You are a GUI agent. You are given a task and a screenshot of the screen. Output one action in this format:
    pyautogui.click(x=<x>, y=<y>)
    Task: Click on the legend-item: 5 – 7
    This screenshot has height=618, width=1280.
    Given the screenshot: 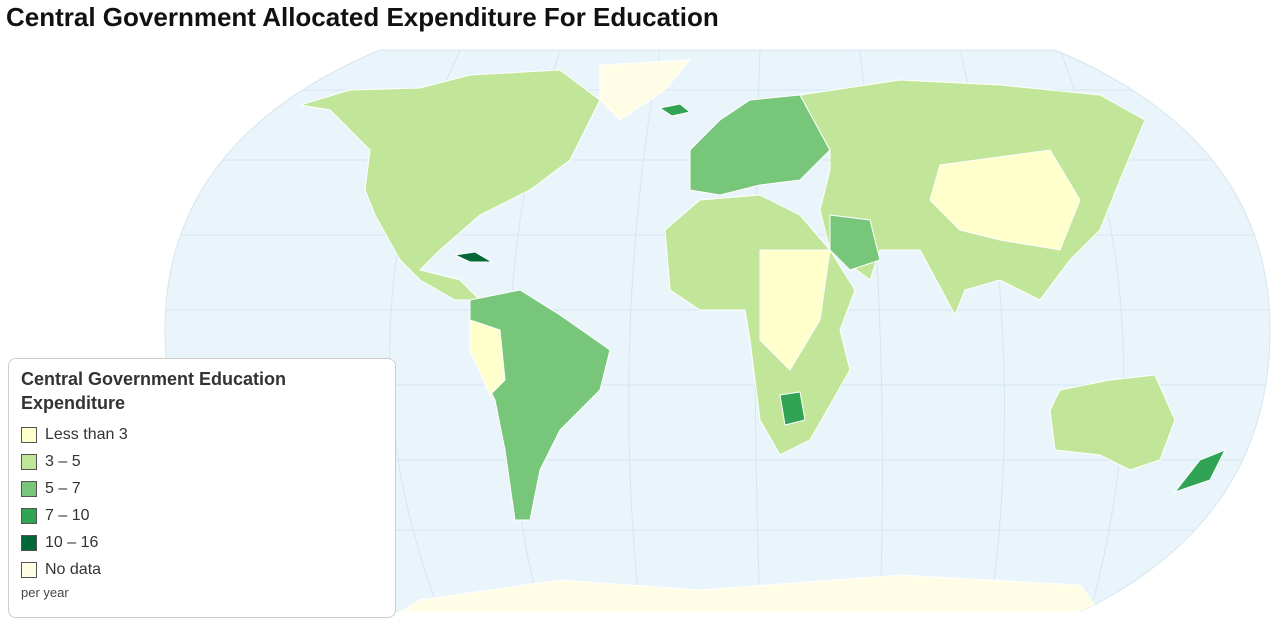 What is the action you would take?
    pyautogui.click(x=202, y=488)
    